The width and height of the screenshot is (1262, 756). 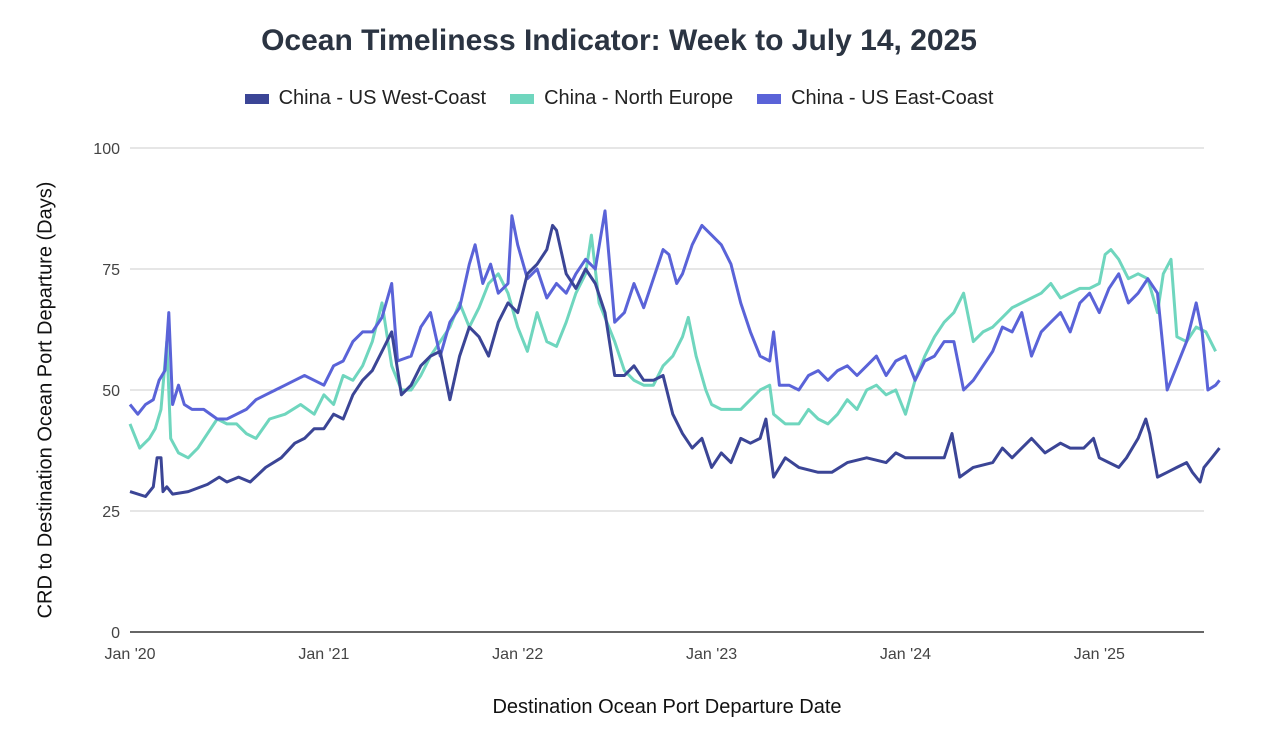 What do you see at coordinates (1099, 654) in the screenshot?
I see `x-tick-label-5: Jan '25` at bounding box center [1099, 654].